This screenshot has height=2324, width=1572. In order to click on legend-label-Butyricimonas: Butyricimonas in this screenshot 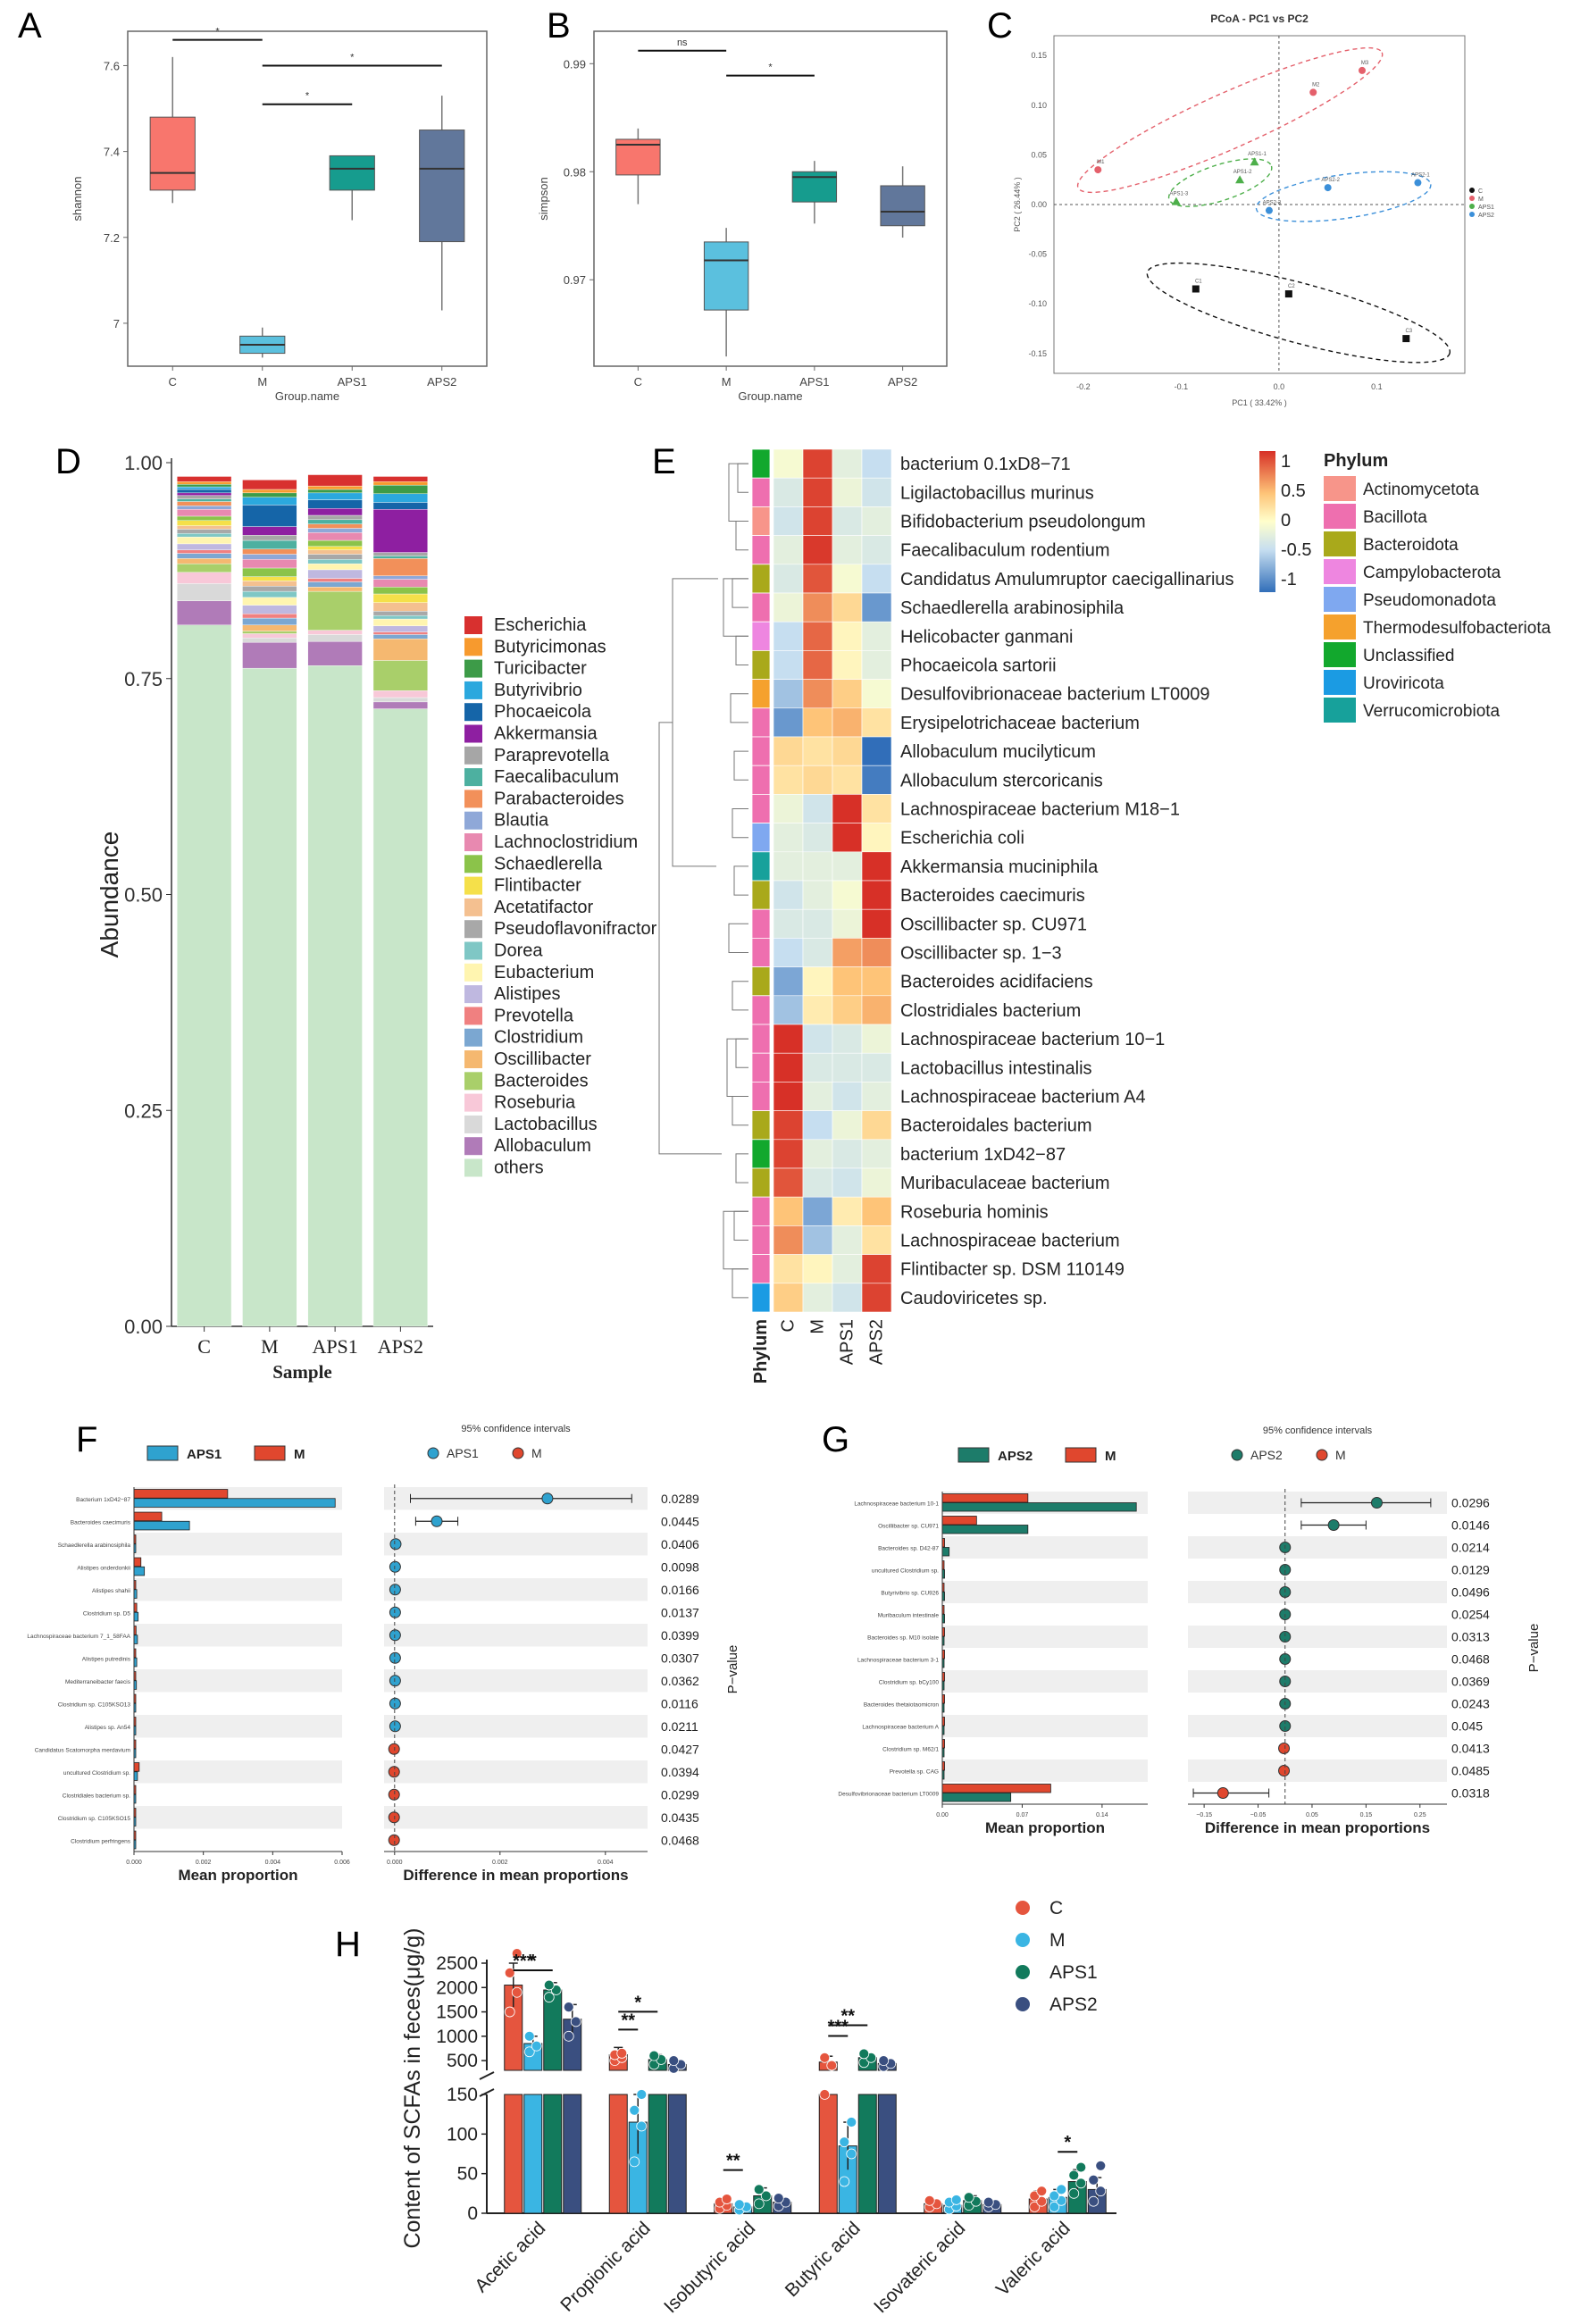, I will do `click(550, 646)`.